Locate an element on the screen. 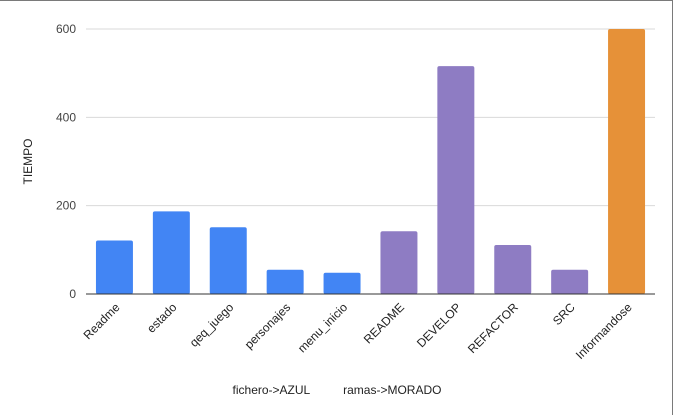 The image size is (674, 416). y-tick-label: 200 is located at coordinates (66, 206).